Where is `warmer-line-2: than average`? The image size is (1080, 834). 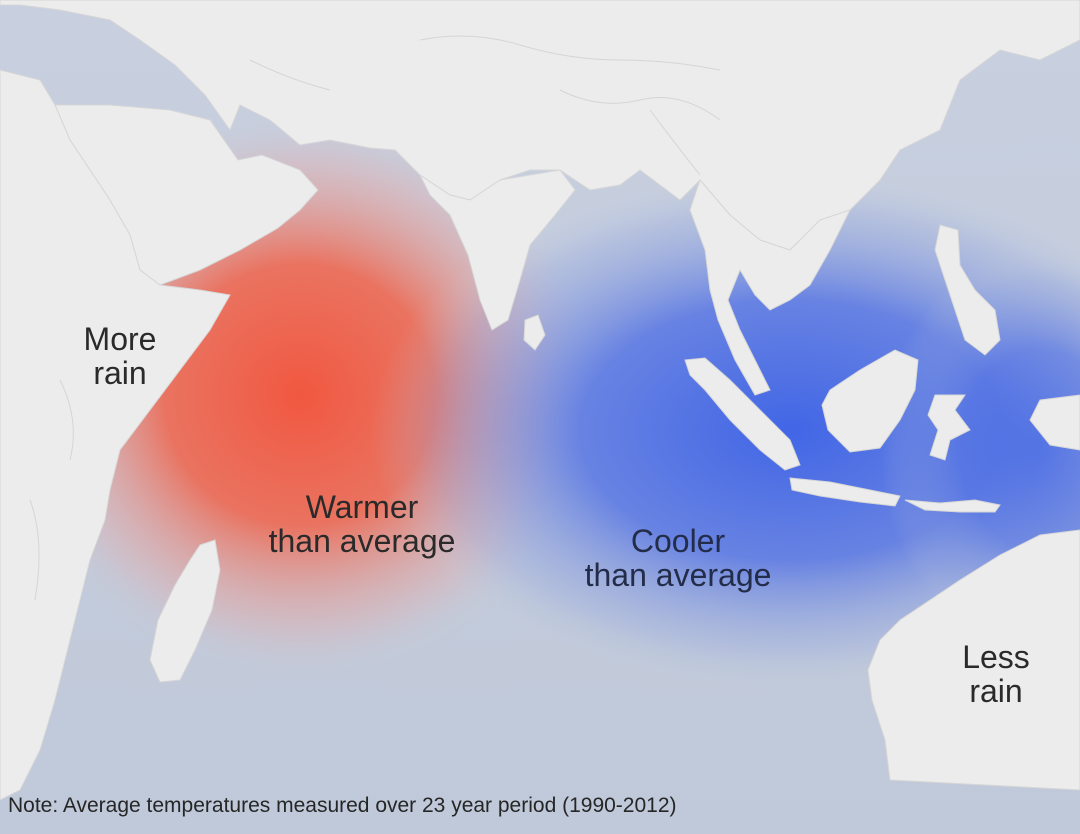
warmer-line-2: than average is located at coordinates (362, 541).